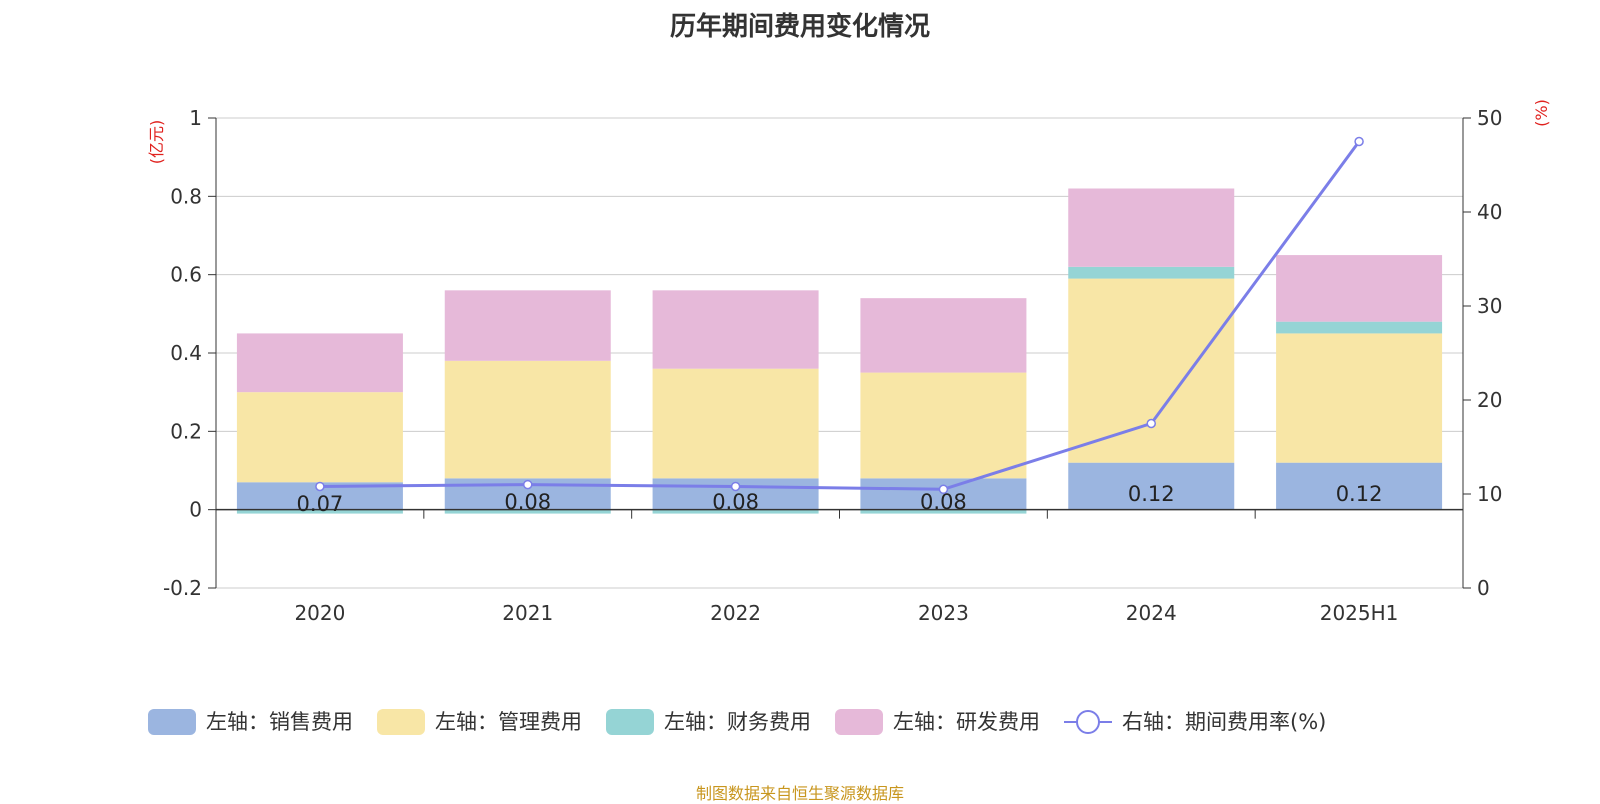 This screenshot has height=804, width=1600. Describe the element at coordinates (319, 613) in the screenshot. I see `x-tick-label: 2020` at that location.